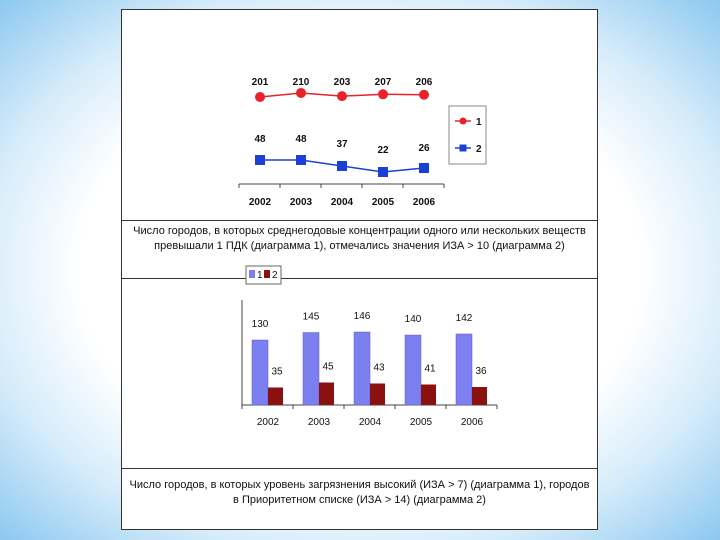  What do you see at coordinates (430, 369) in the screenshot?
I see `bar-2-data-label: 41` at bounding box center [430, 369].